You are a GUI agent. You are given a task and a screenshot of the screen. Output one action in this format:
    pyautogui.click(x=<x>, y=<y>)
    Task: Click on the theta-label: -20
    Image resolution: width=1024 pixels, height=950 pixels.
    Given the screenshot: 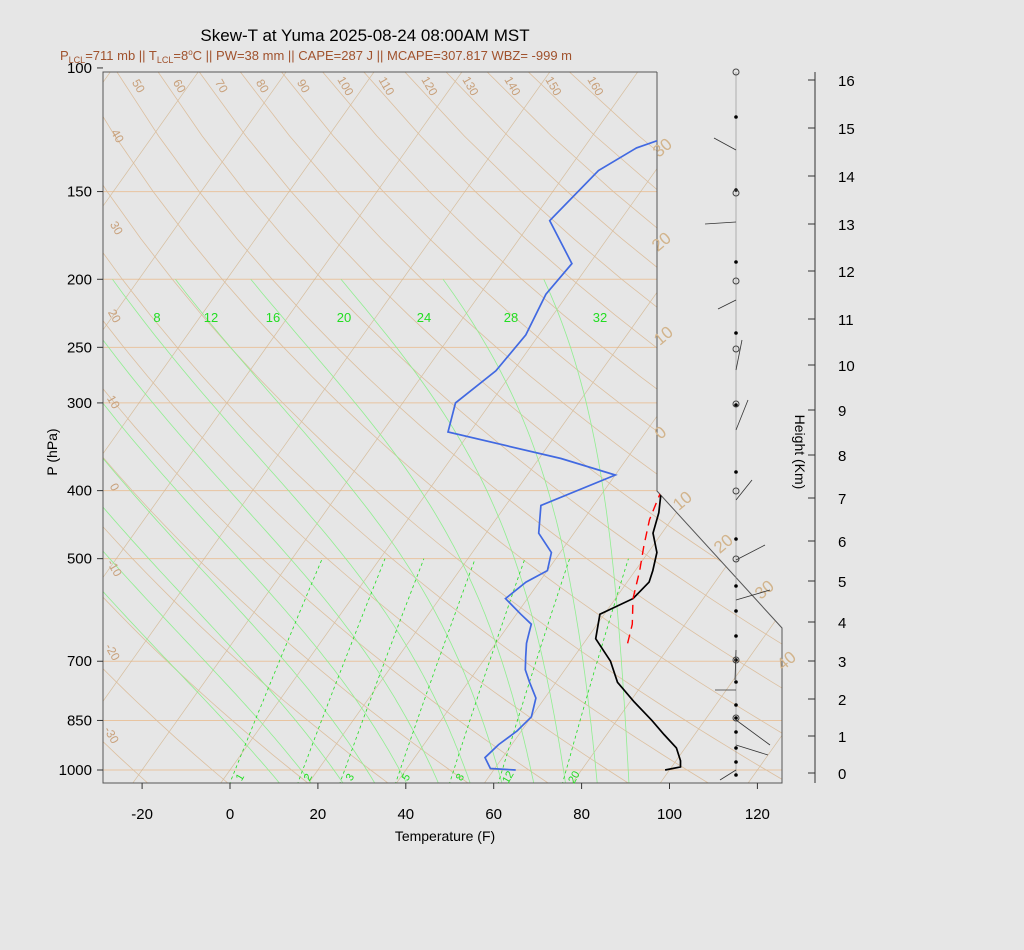 What is the action you would take?
    pyautogui.click(x=112, y=652)
    